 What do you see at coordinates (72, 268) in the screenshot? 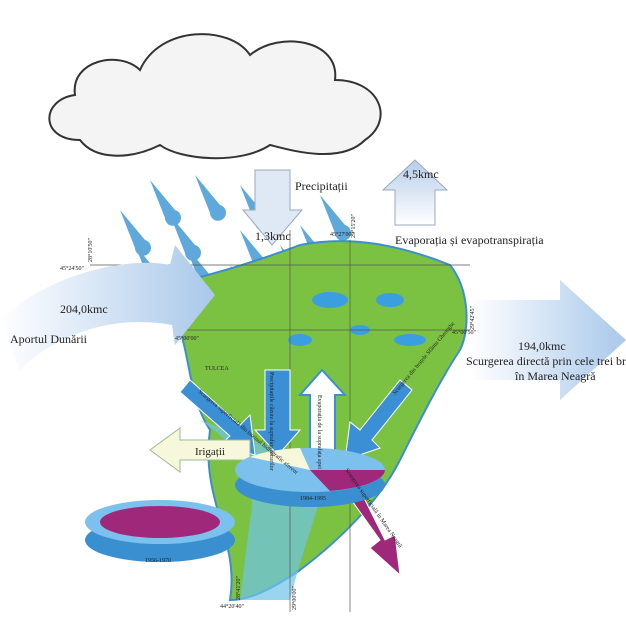
I see `coordinate: 45°24'50"` at bounding box center [72, 268].